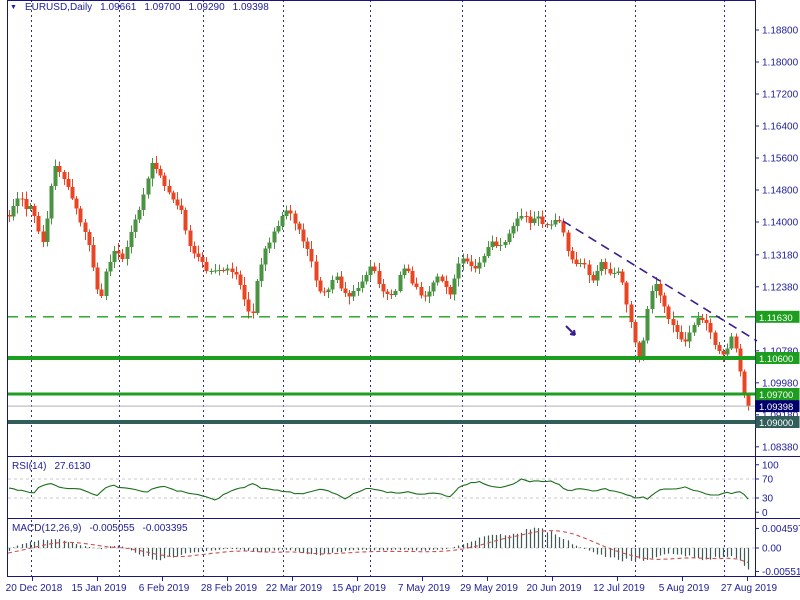  What do you see at coordinates (781, 572) in the screenshot?
I see `macd-scale-label: -0.005515` at bounding box center [781, 572].